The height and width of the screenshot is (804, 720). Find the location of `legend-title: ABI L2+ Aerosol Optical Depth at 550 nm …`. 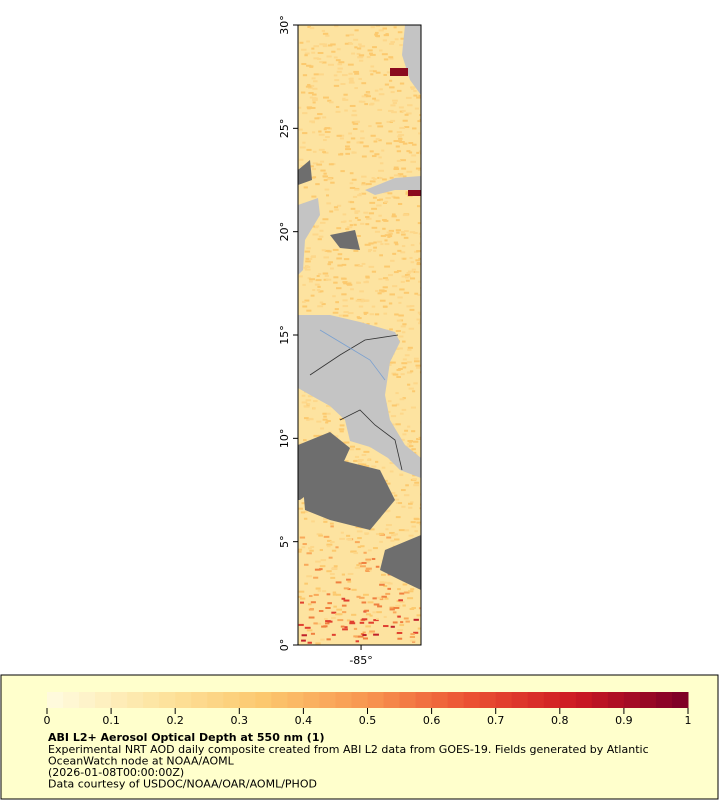

legend-title: ABI L2+ Aerosol Optical Depth at 550 nm … is located at coordinates (186, 737).